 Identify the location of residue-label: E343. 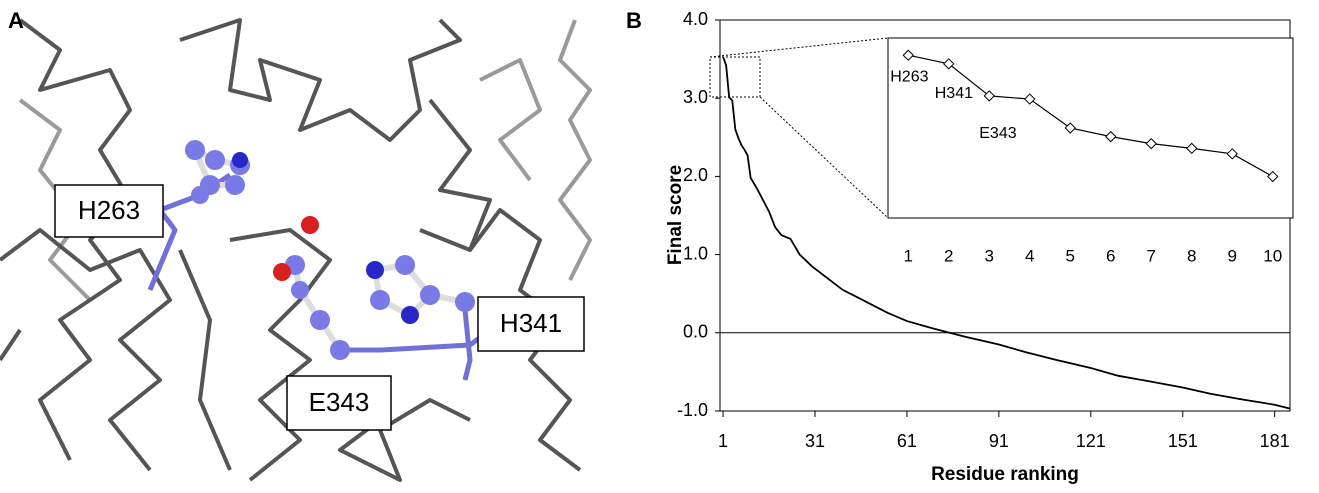
(339, 403).